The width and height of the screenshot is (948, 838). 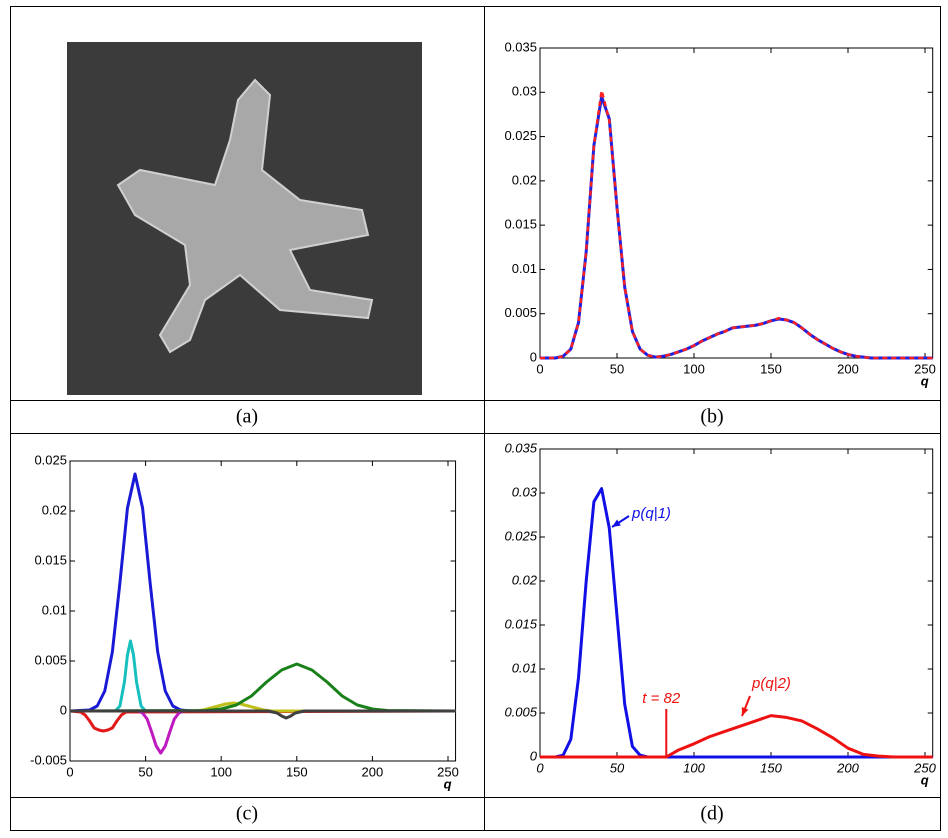 What do you see at coordinates (247, 417) in the screenshot?
I see `caption: (a)` at bounding box center [247, 417].